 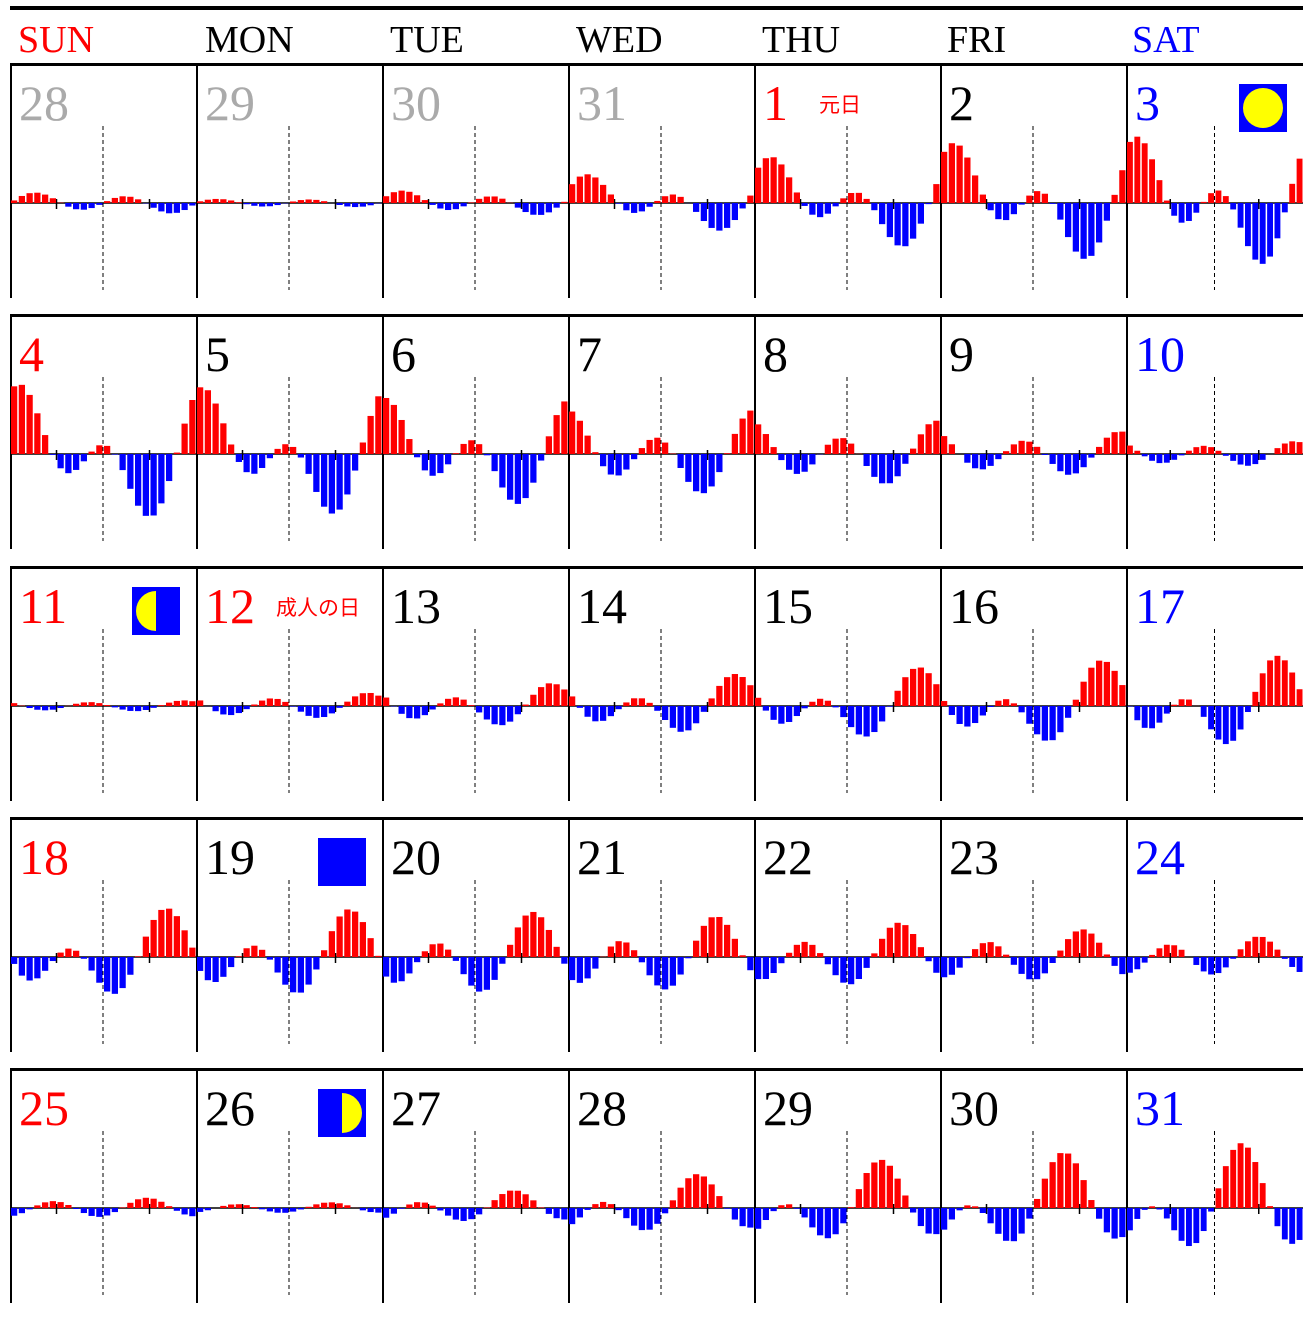 What do you see at coordinates (103, 684) in the screenshot?
I see `day-cell: 11` at bounding box center [103, 684].